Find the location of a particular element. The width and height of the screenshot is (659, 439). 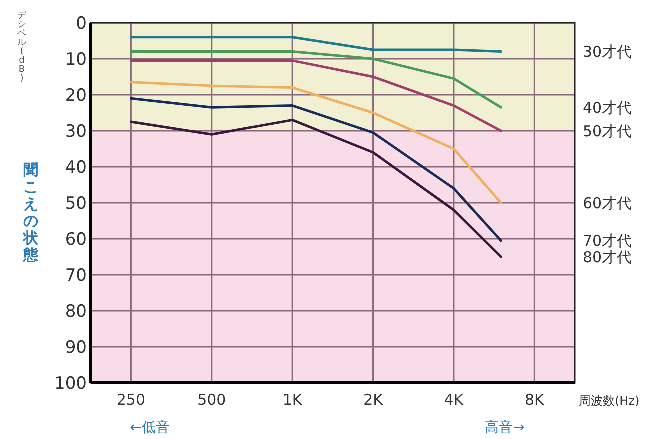

x-tick-label: 250 is located at coordinates (131, 400).